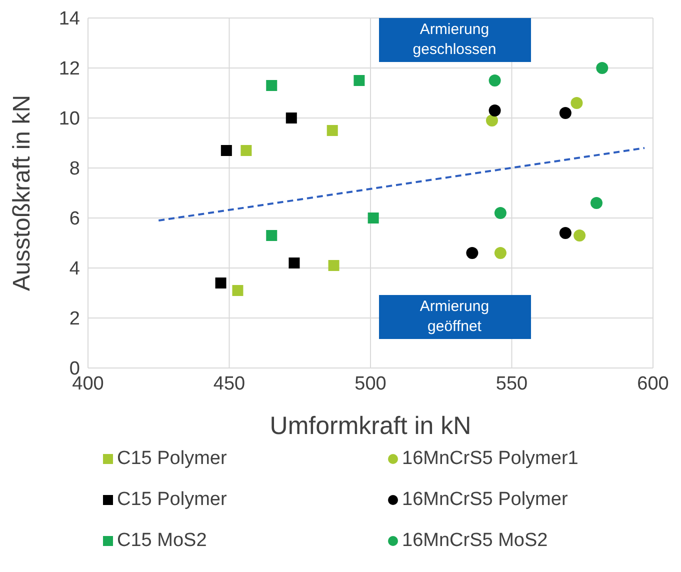  I want to click on annotation: Armierung geschlossen, so click(455, 40).